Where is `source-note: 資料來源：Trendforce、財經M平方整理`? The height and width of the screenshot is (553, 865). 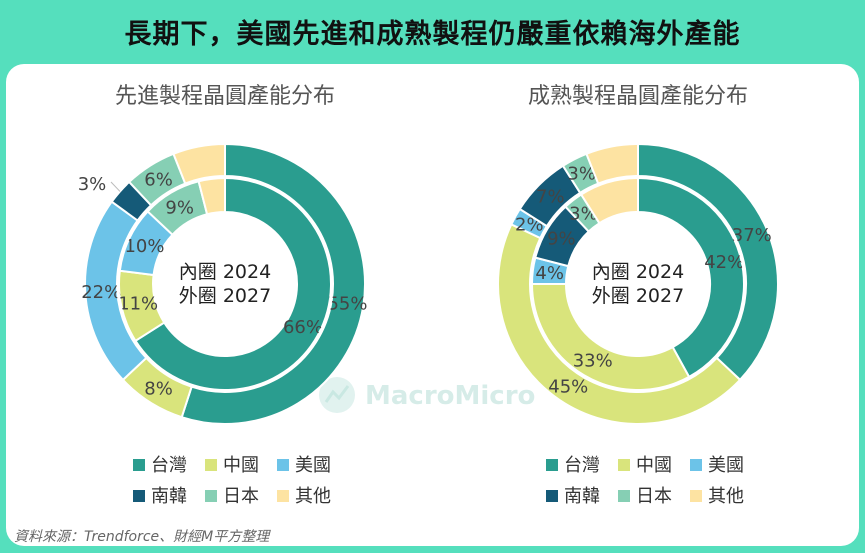 source-note: 資料來源：Trendforce、財經M平方整理 is located at coordinates (142, 537).